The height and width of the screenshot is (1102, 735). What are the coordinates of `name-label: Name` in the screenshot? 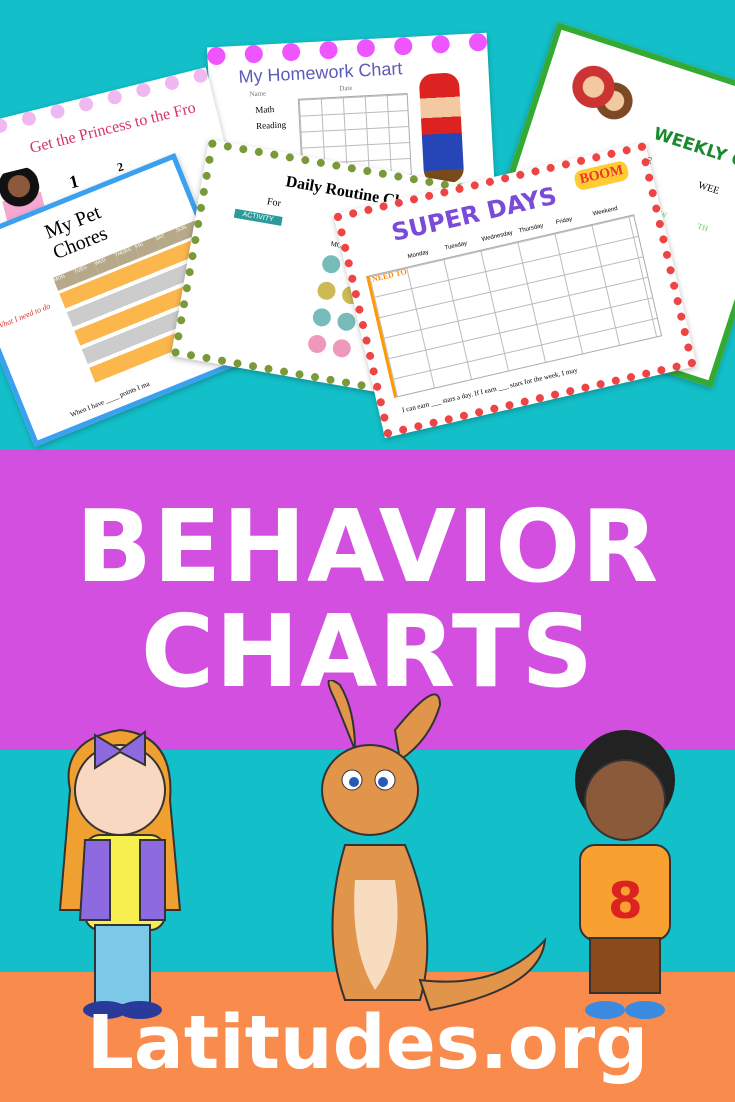 It's located at (258, 94).